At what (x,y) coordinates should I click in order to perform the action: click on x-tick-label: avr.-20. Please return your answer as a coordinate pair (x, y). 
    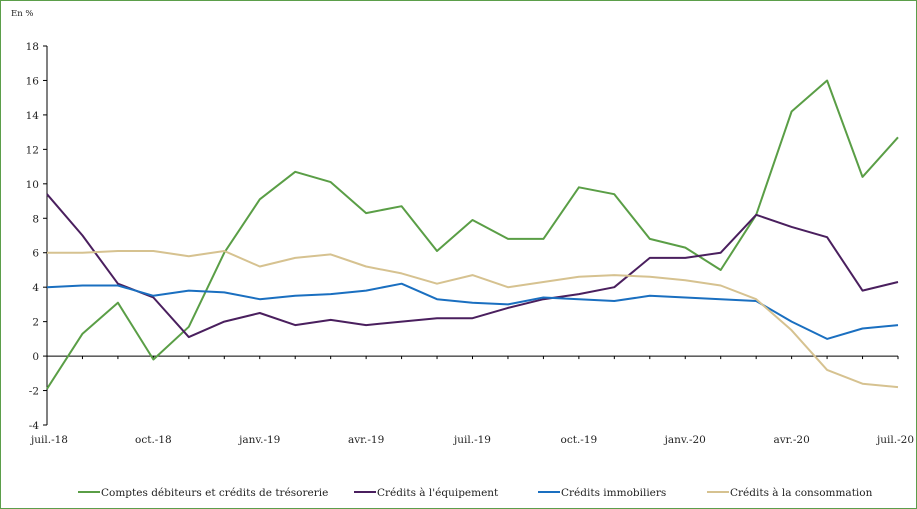
    Looking at the image, I should click on (791, 440).